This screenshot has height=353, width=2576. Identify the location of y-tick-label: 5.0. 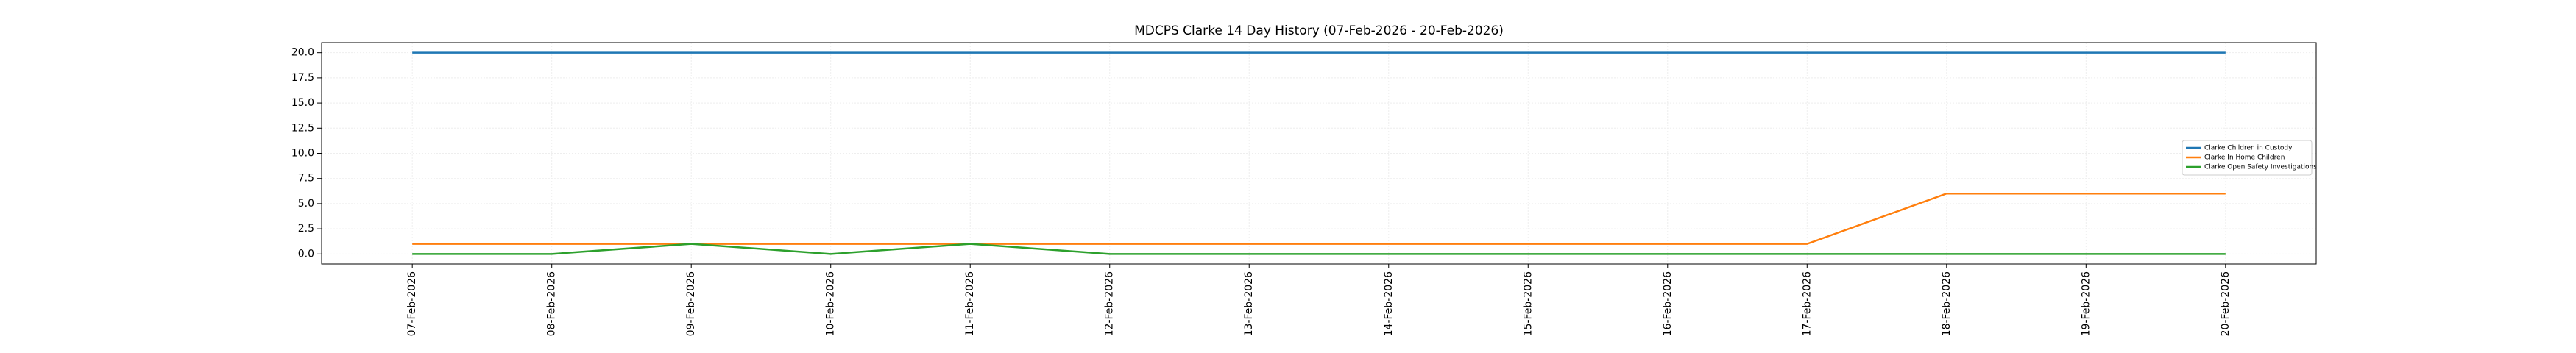
(306, 204).